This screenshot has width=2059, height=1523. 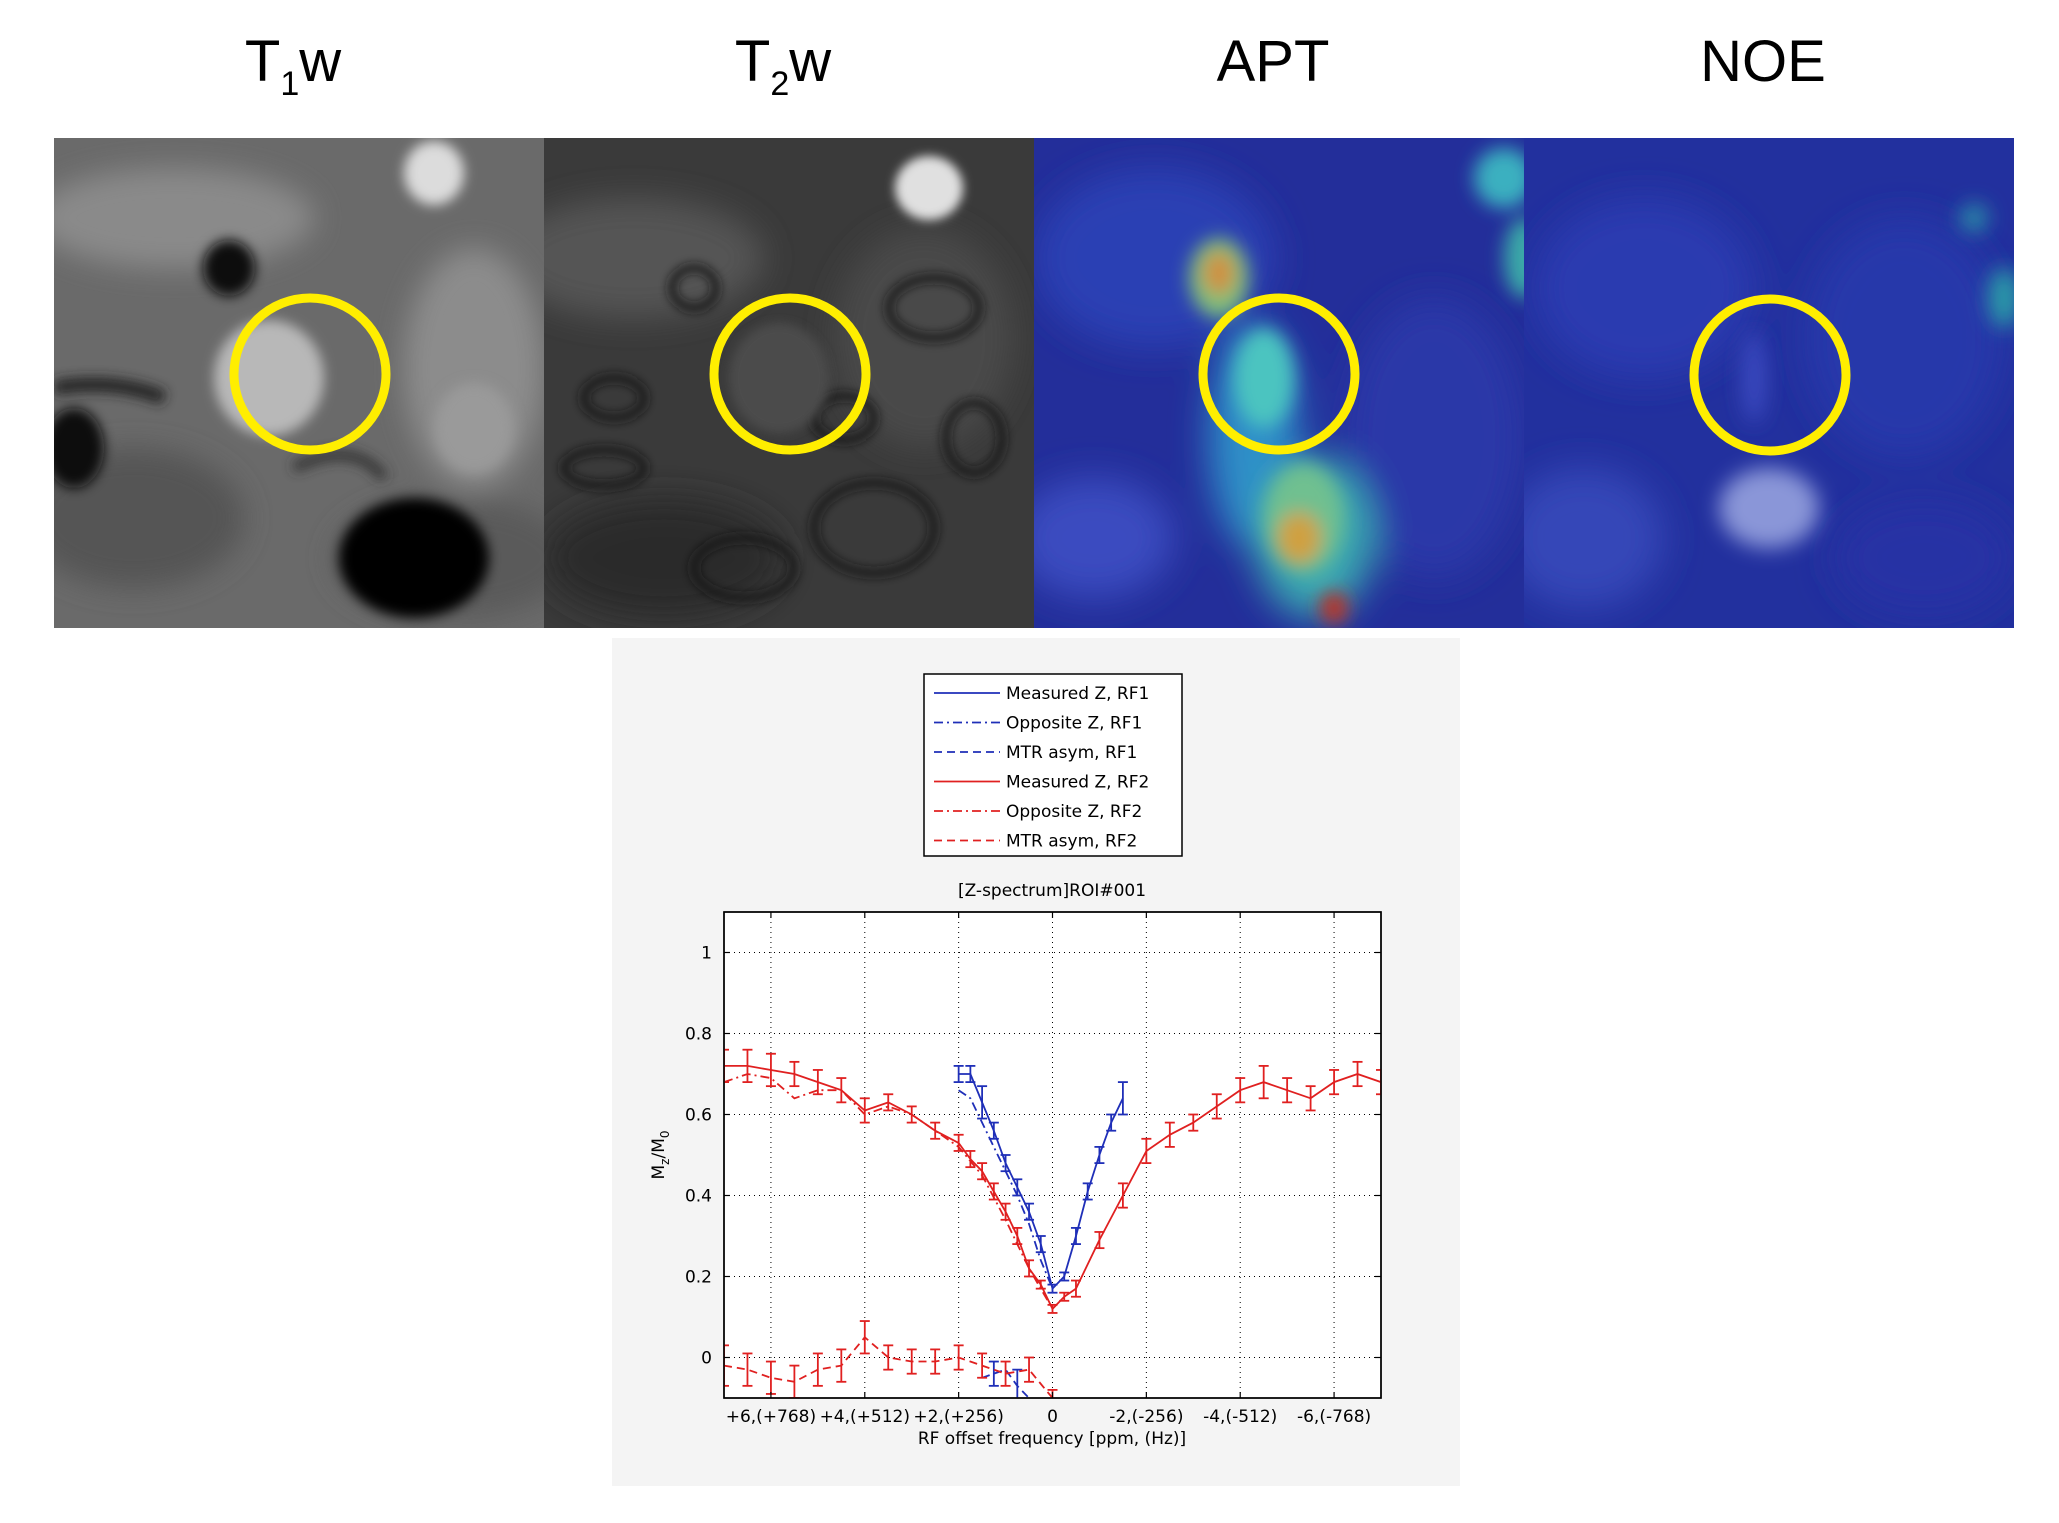 What do you see at coordinates (771, 1417) in the screenshot?
I see `x-tick-label: +6,(+768)` at bounding box center [771, 1417].